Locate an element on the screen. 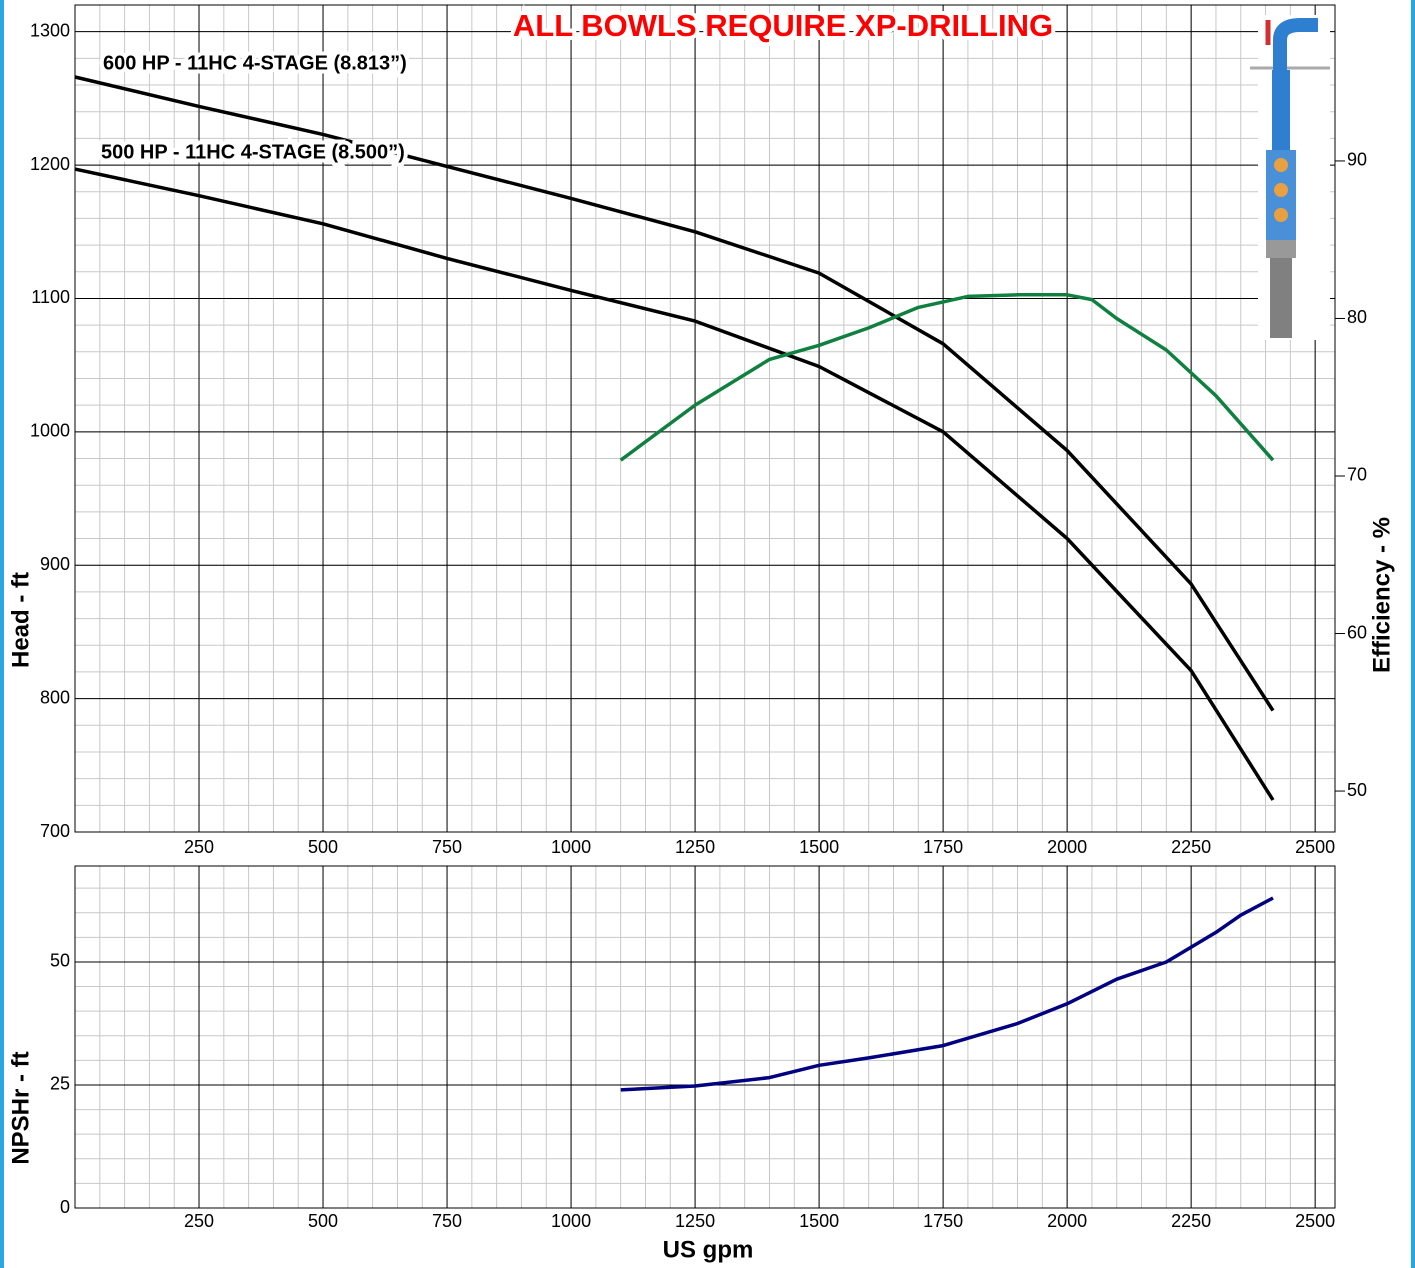  y2-tick-label: 50 is located at coordinates (1357, 790).